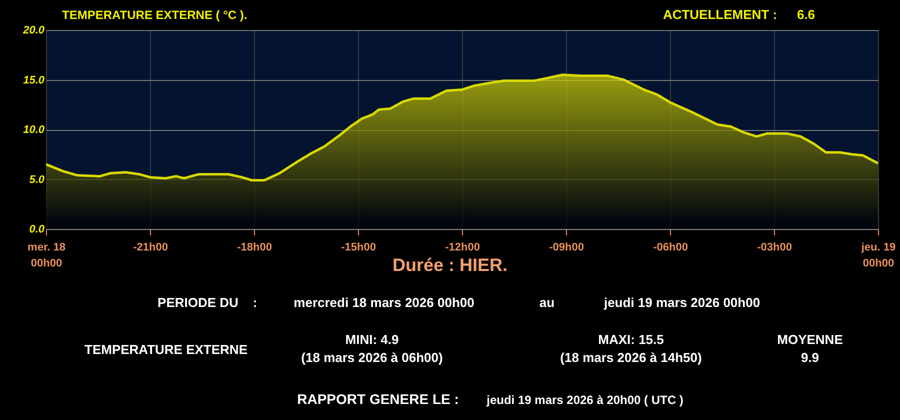  What do you see at coordinates (34, 80) in the screenshot?
I see `y-tick-label: 15.0` at bounding box center [34, 80].